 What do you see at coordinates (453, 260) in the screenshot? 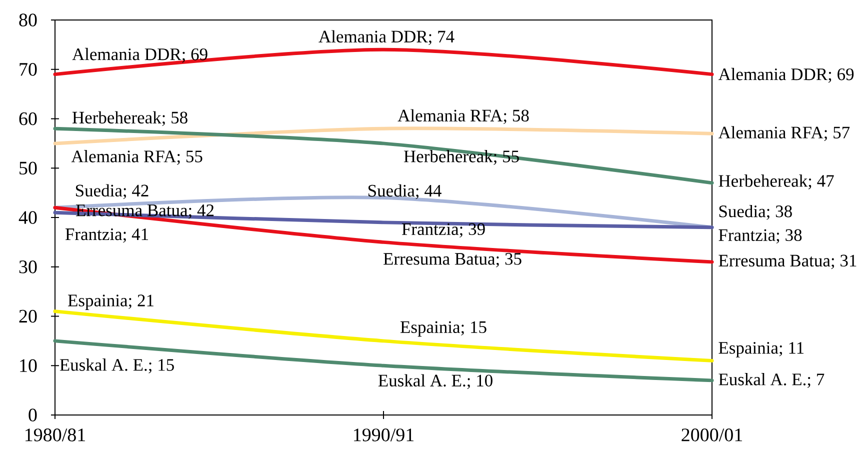
I see `data-label: Erresuma Batua; 35` at bounding box center [453, 260].